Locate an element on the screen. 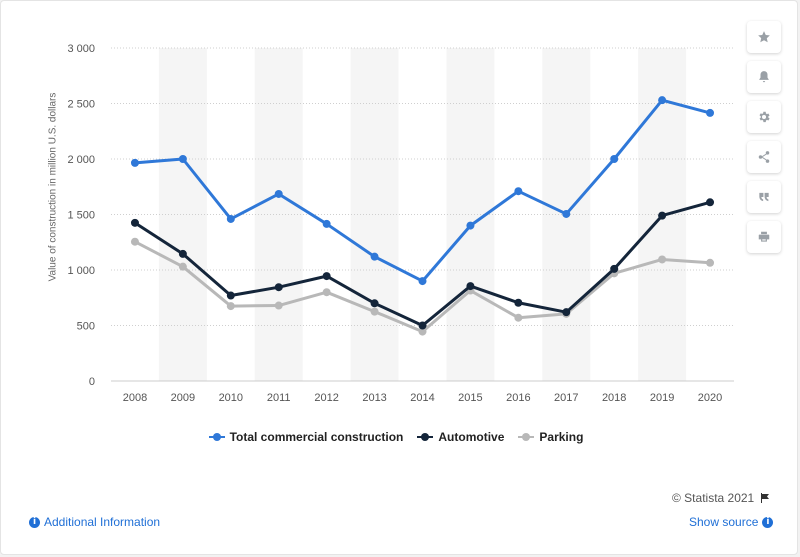  y-tick-label: 0 is located at coordinates (92, 382).